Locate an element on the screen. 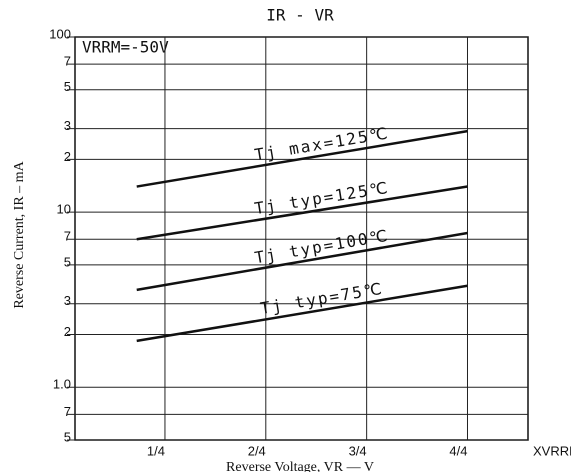 This screenshot has height=472, width=571. y-axis-label: Reverse Current, IR – mA is located at coordinates (19, 234).